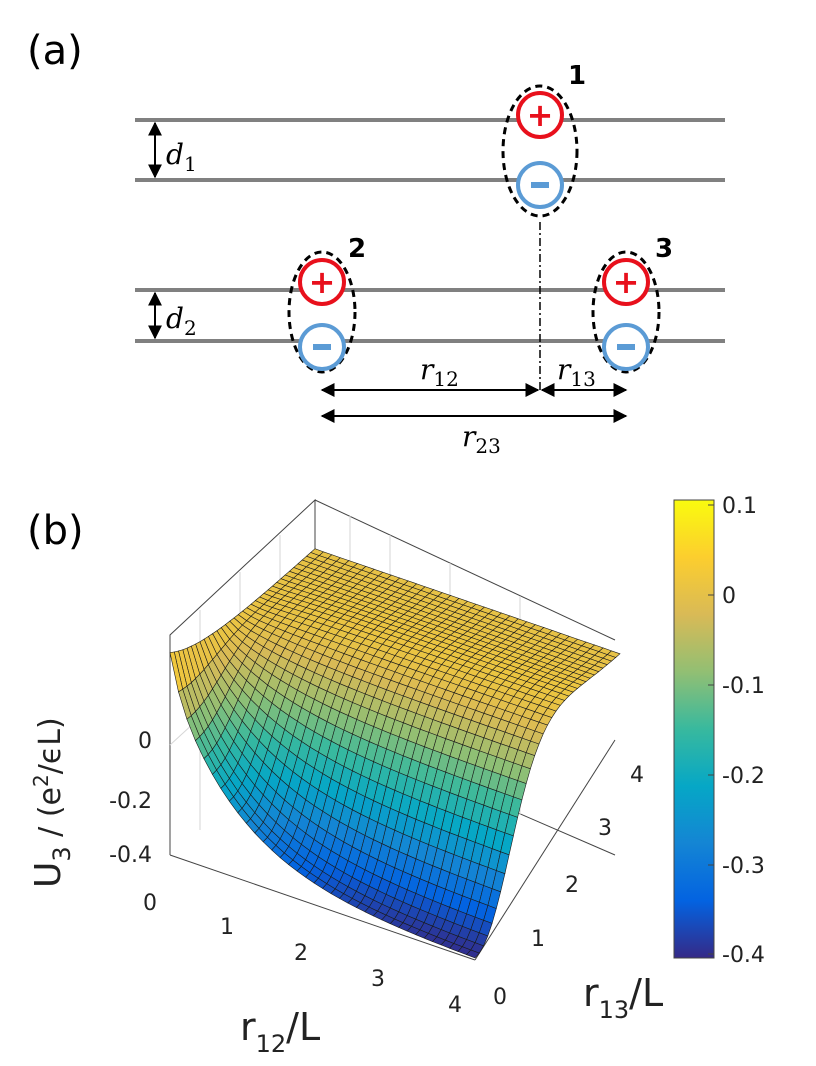 This screenshot has height=1066, width=816. I want to click on z-tick-neg0.2: -0.2, so click(130, 801).